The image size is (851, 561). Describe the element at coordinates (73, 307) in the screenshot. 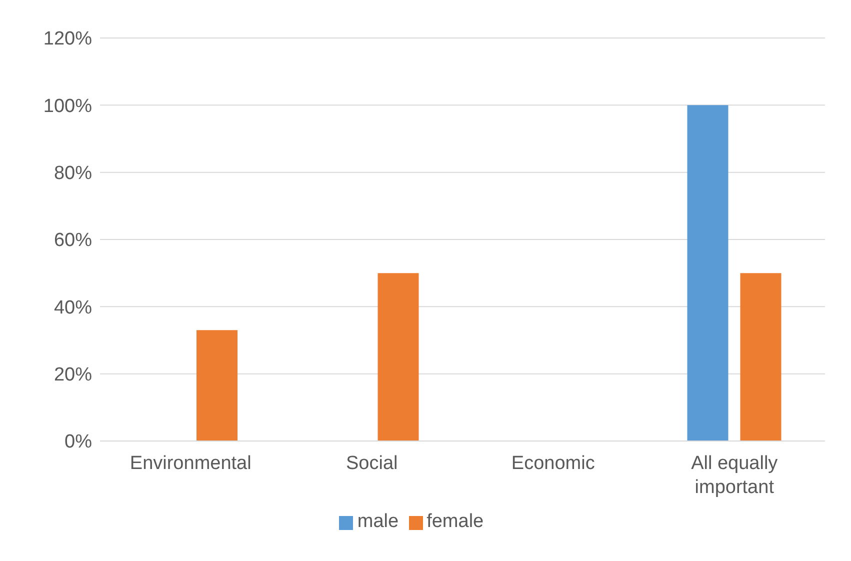

I see `y-tick-label: 40%` at that location.